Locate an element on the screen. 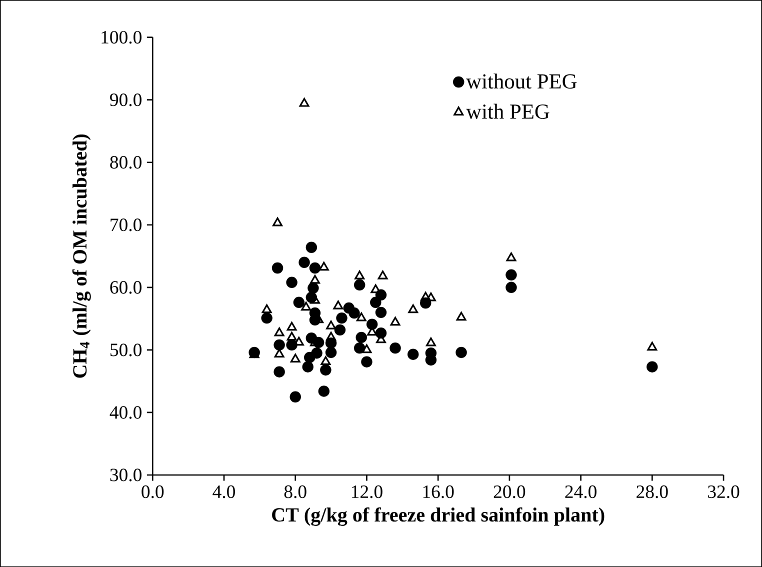  y-tick-label: 30.0 is located at coordinates (126, 475).